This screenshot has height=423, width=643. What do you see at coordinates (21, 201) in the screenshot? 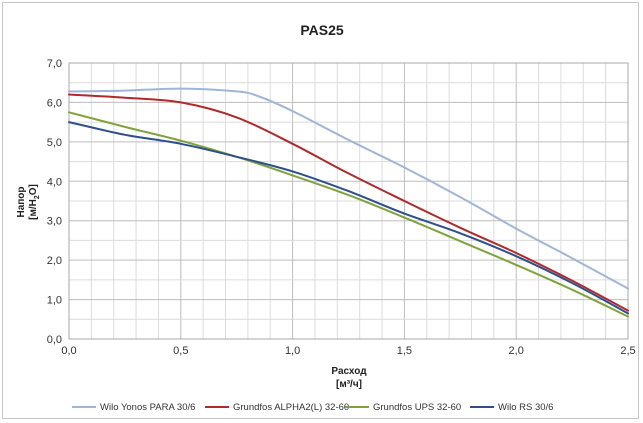
I see `y-axis-label-line1: Напор` at bounding box center [21, 201].